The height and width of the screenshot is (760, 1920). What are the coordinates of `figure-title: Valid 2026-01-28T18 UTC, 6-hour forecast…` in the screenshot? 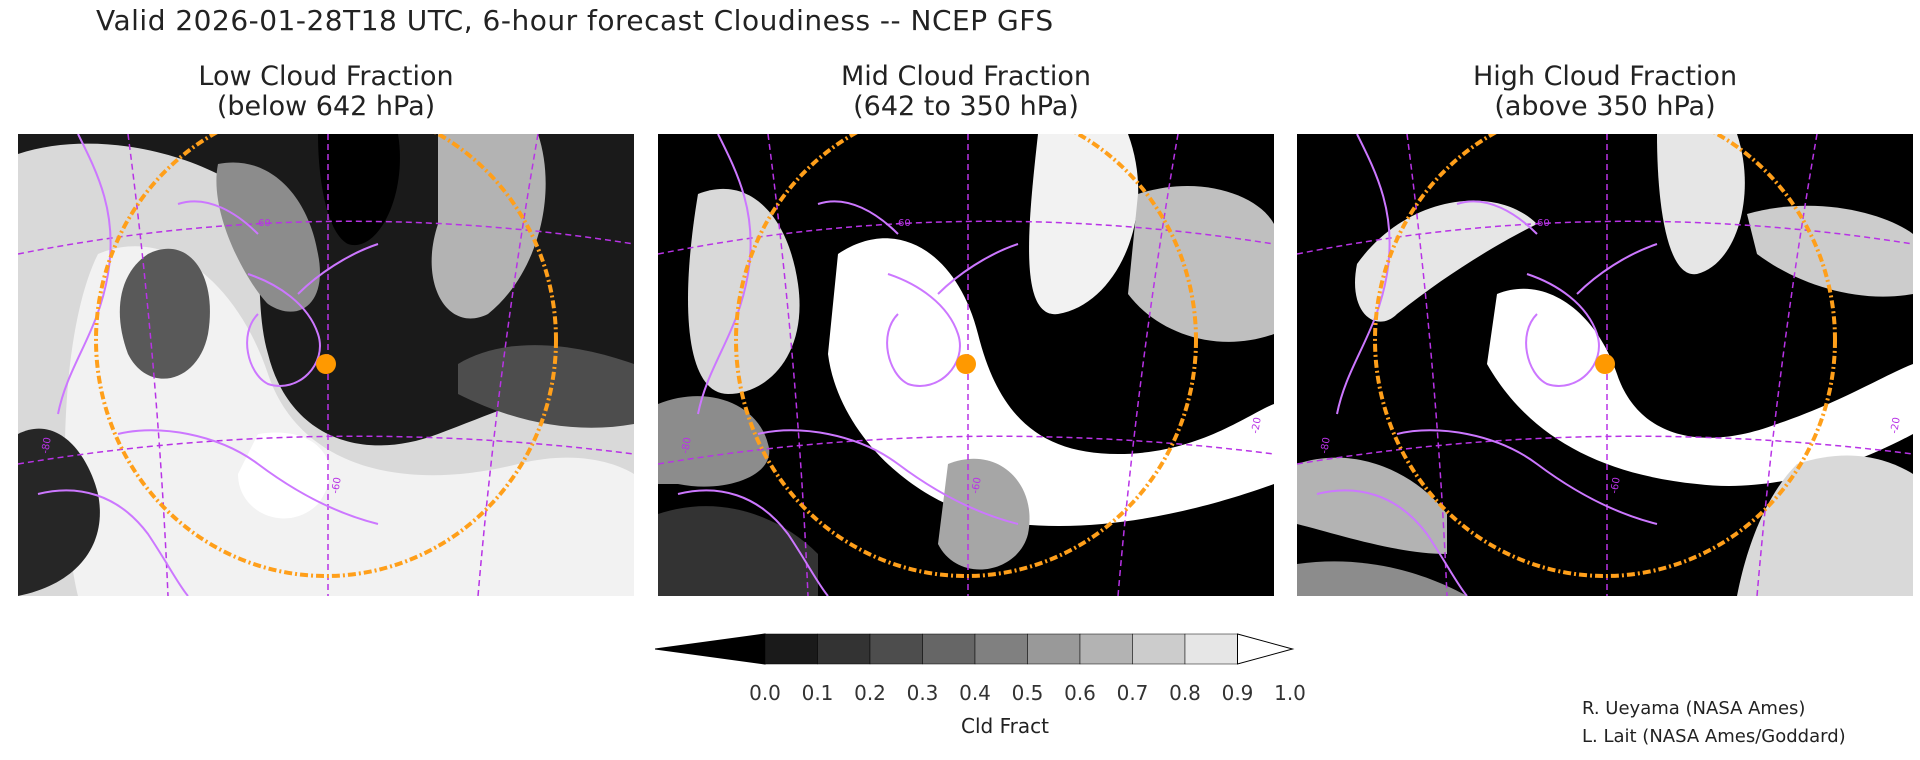 It's located at (575, 20).